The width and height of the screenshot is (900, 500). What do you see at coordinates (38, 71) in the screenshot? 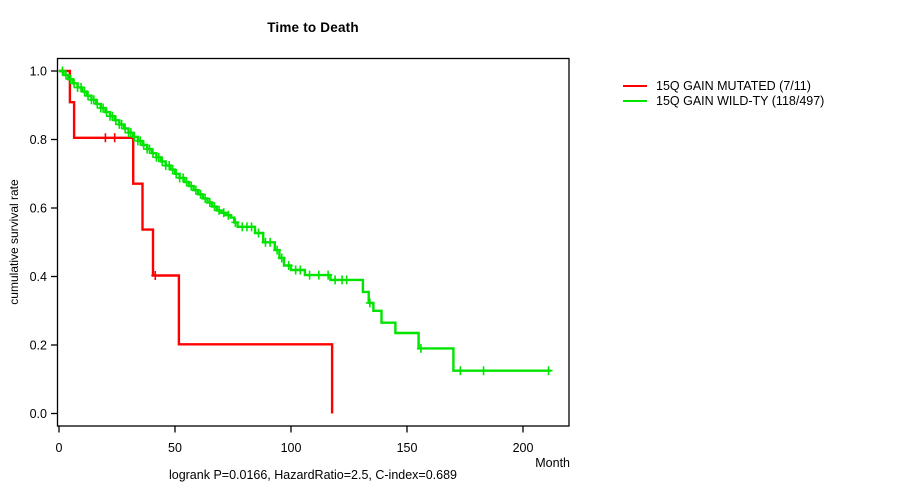
I see `y-tick-label: 1.0` at bounding box center [38, 71].